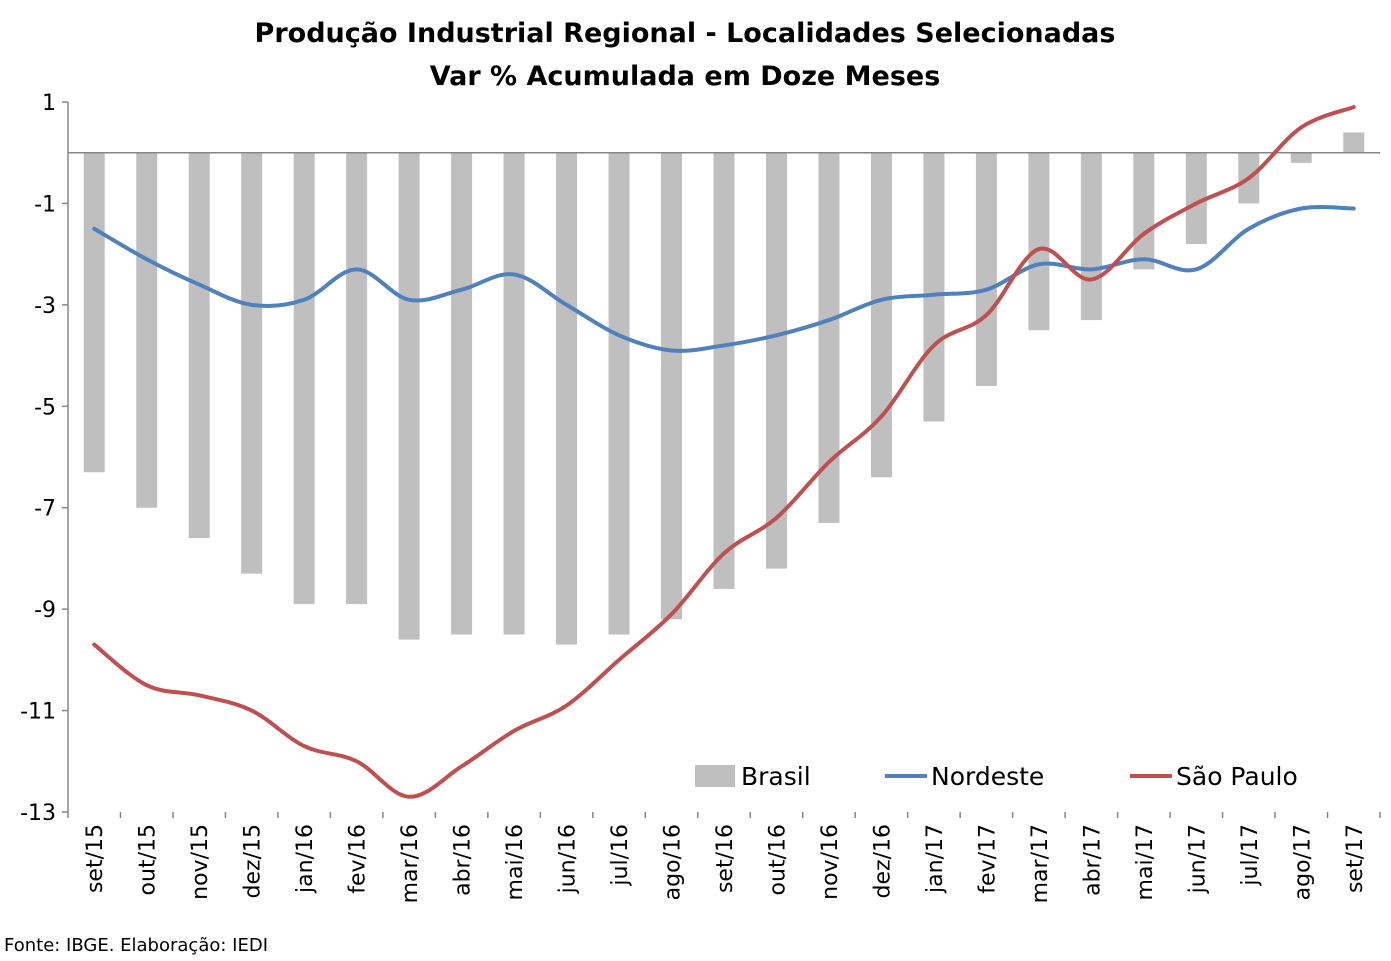 Image resolution: width=1391 pixels, height=961 pixels. What do you see at coordinates (45, 509) in the screenshot?
I see `y-tick-label: -7` at bounding box center [45, 509].